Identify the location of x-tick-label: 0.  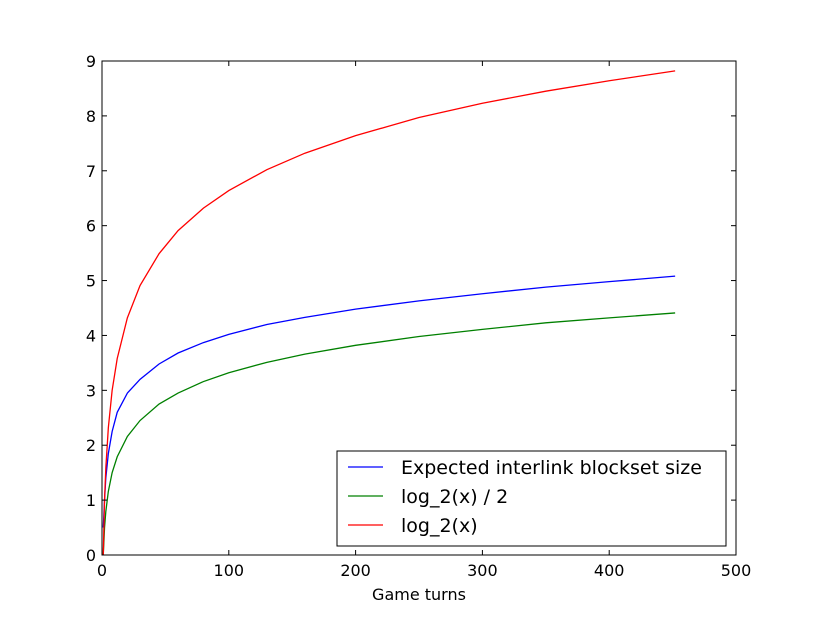
(102, 570).